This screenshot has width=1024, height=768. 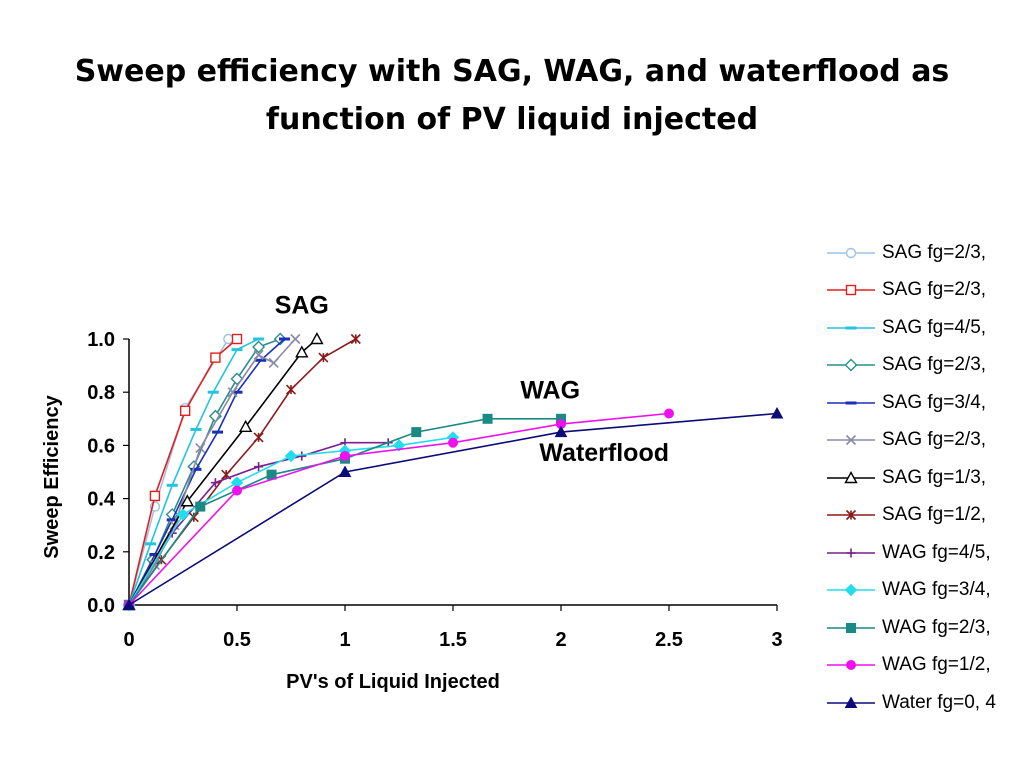 What do you see at coordinates (101, 446) in the screenshot?
I see `y-tick-label: 0.6` at bounding box center [101, 446].